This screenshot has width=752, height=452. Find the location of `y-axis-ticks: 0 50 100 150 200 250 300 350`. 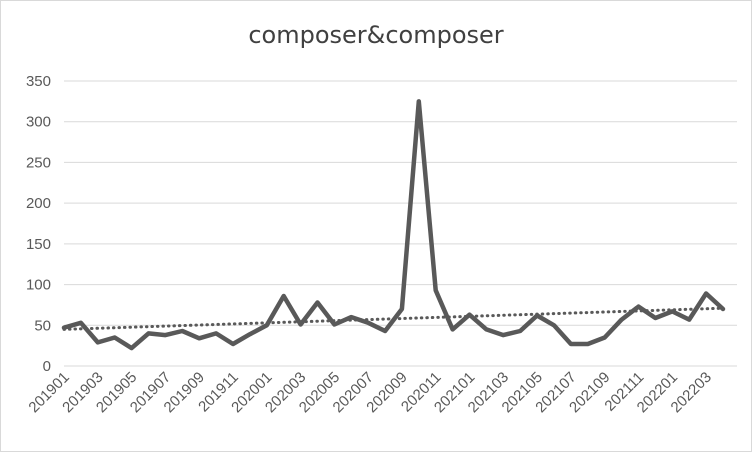

y-axis-ticks: 0 50 100 150 200 250 300 350 is located at coordinates (38, 224).